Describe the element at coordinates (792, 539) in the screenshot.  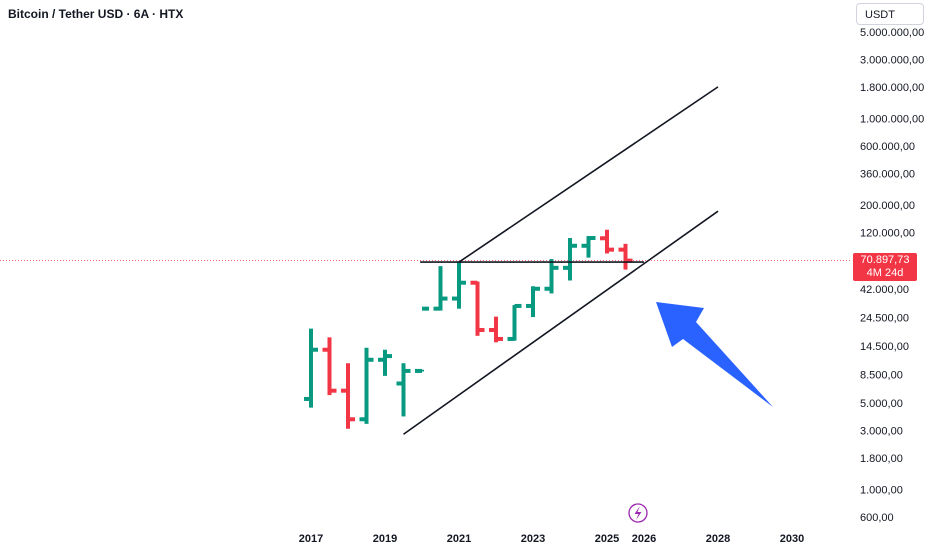
I see `x-tick-label: 2030` at that location.